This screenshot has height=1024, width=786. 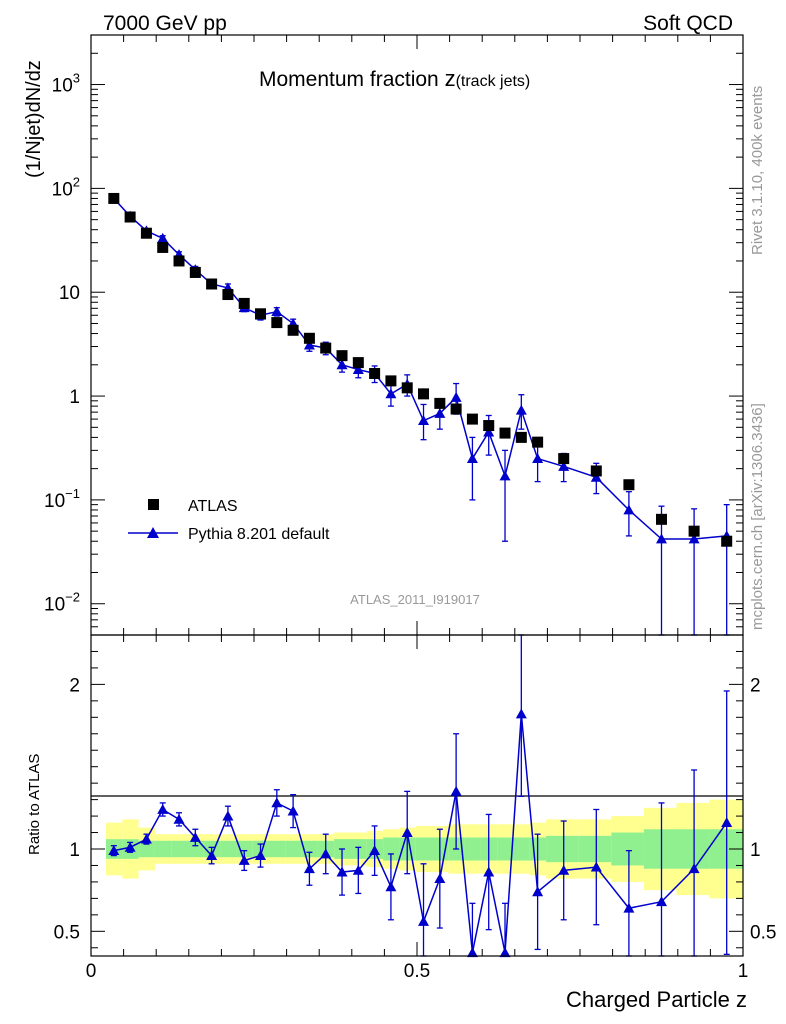 What do you see at coordinates (153, 504) in the screenshot?
I see `legend-data-marker` at bounding box center [153, 504].